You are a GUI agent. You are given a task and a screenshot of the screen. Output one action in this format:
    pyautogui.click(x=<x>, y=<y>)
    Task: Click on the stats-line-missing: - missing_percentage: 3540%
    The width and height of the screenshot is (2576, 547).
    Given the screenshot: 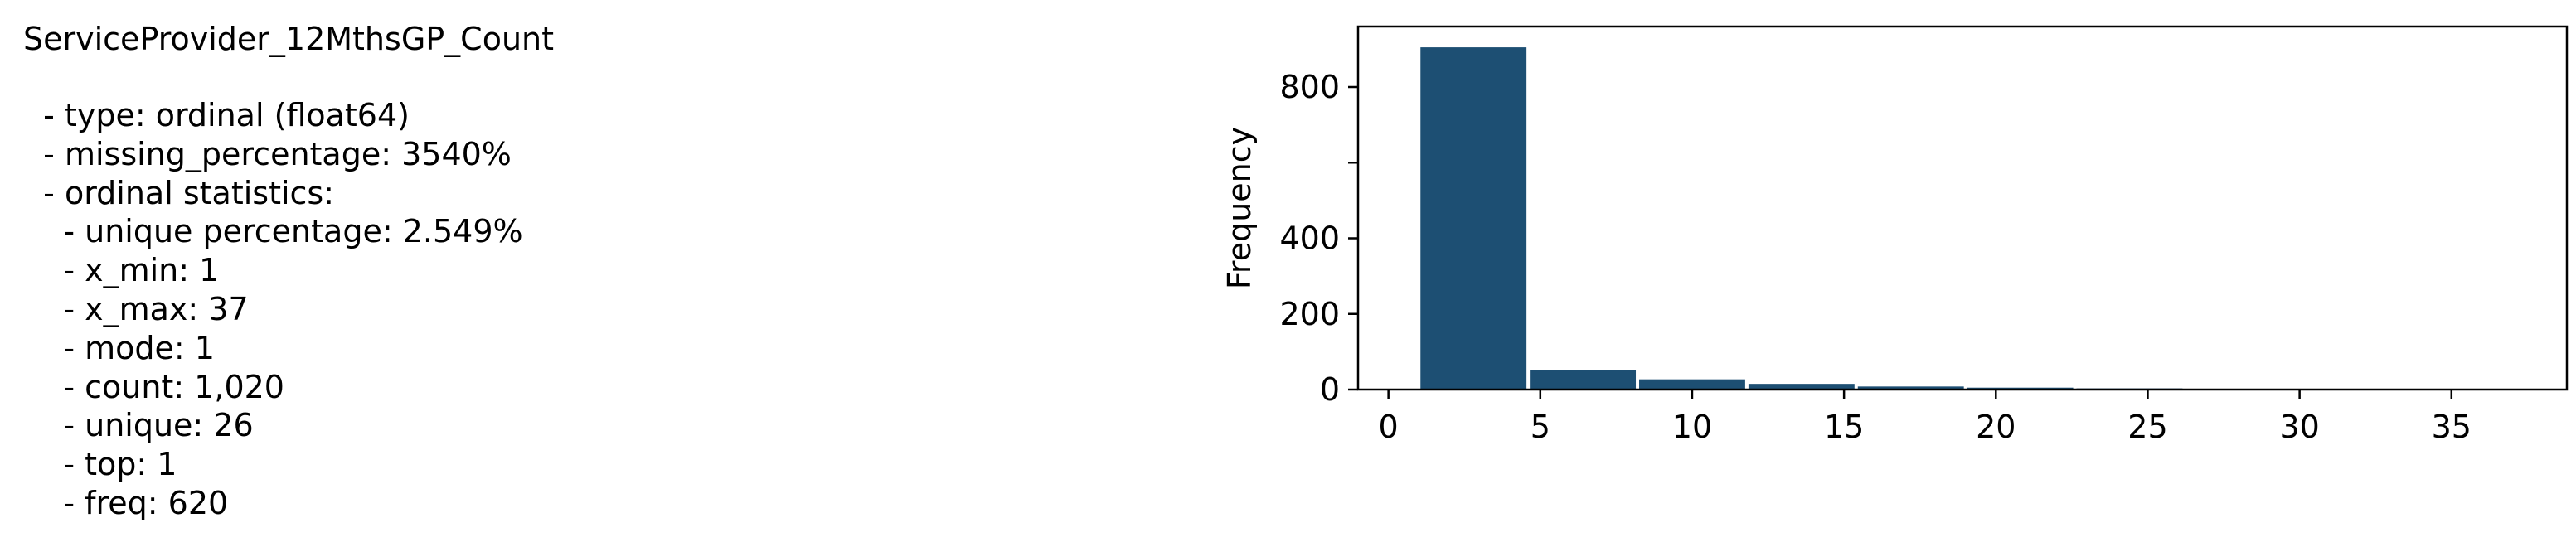 What is the action you would take?
    pyautogui.click(x=267, y=153)
    